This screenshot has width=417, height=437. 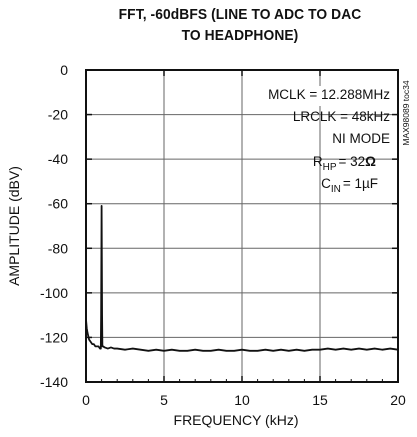 I want to click on watermark-label: MAX98089 toc34, so click(x=406, y=112).